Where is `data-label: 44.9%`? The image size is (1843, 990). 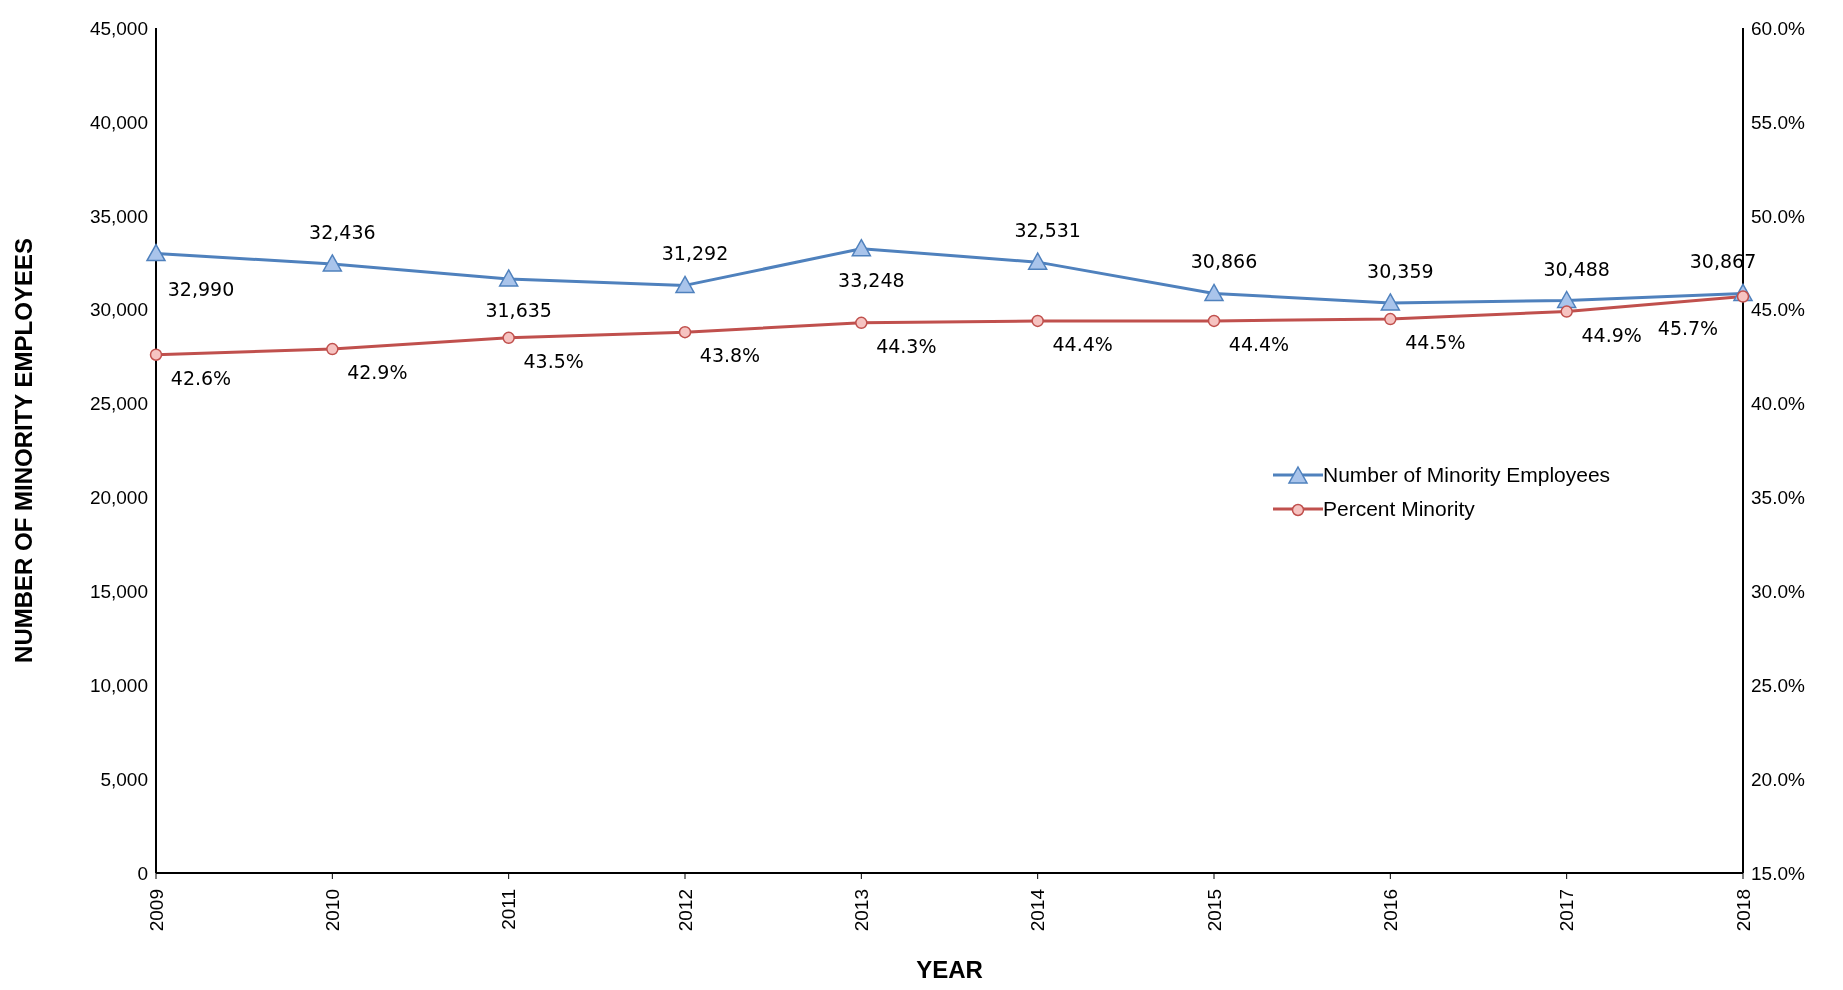
data-label: 44.9% is located at coordinates (1611, 334).